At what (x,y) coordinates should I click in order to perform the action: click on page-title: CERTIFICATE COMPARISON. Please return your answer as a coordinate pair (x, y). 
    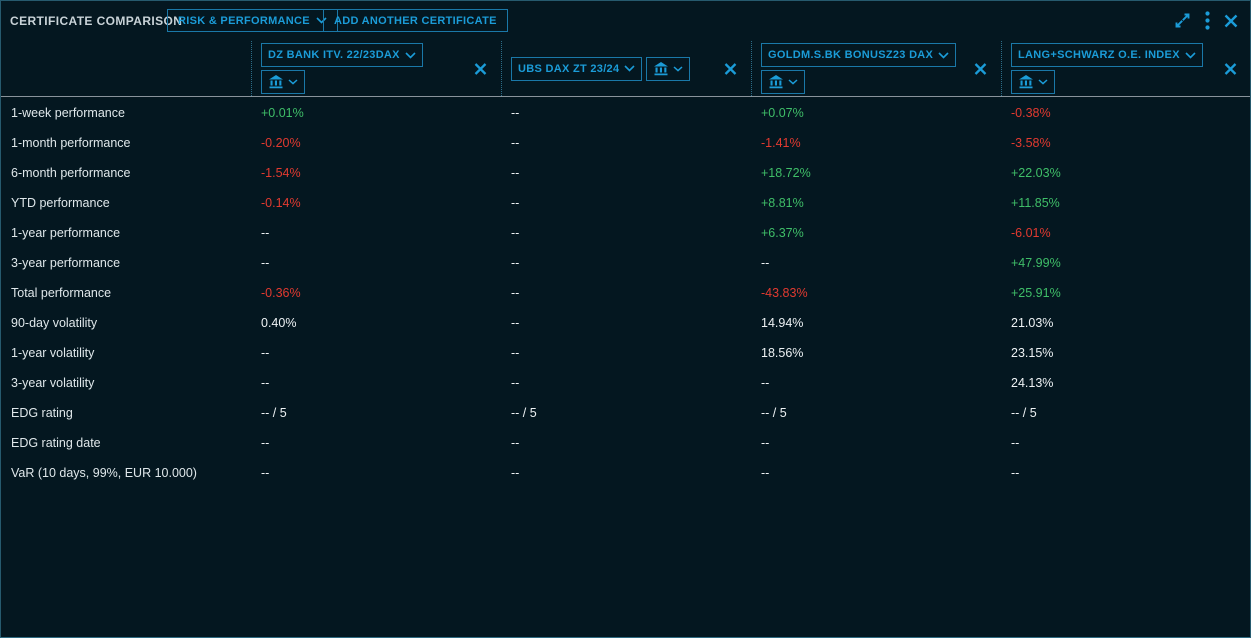
    Looking at the image, I should click on (96, 21).